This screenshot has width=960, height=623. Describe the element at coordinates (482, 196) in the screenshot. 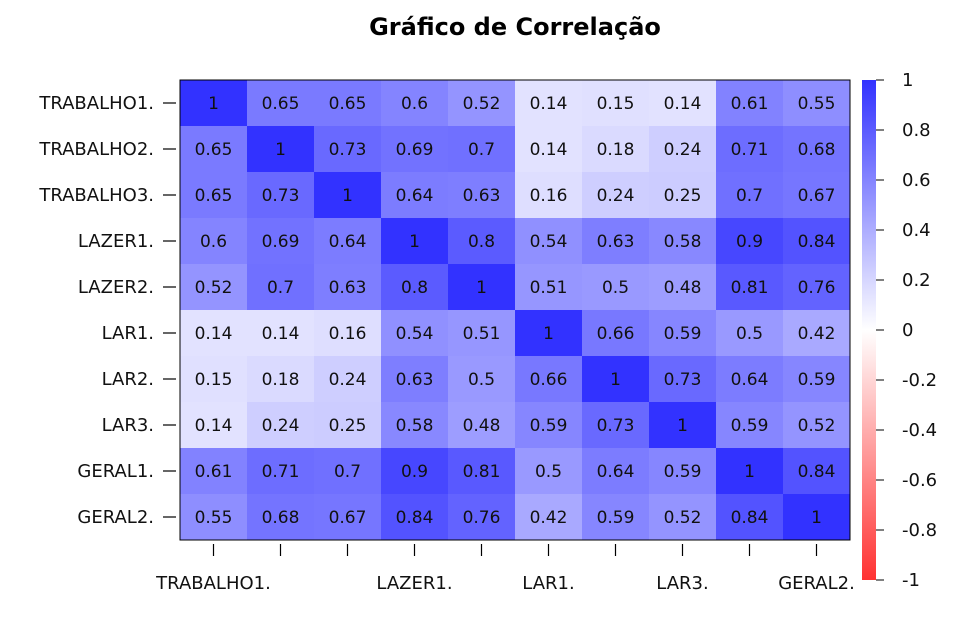

I see `cell-value-label: 0.63` at that location.